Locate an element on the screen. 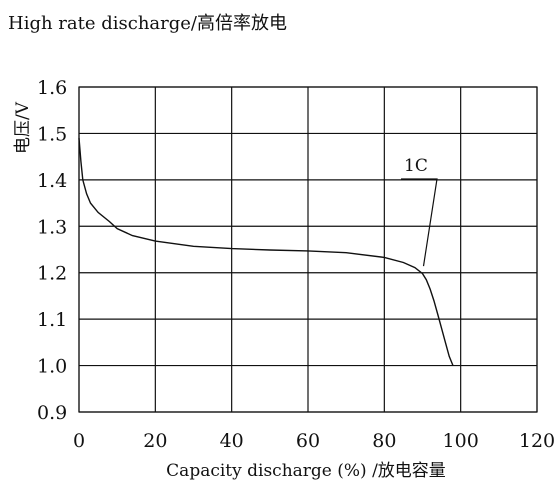 The image size is (557, 486). y-tick-label: 1.6 is located at coordinates (52, 88).